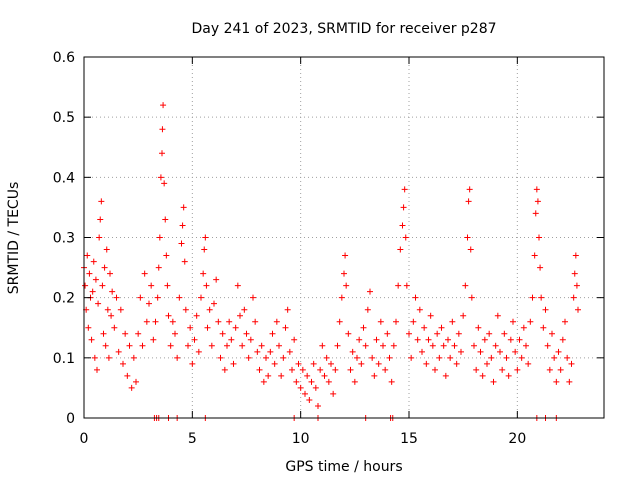 The image size is (640, 480). I want to click on x-tick-label: 15, so click(409, 439).